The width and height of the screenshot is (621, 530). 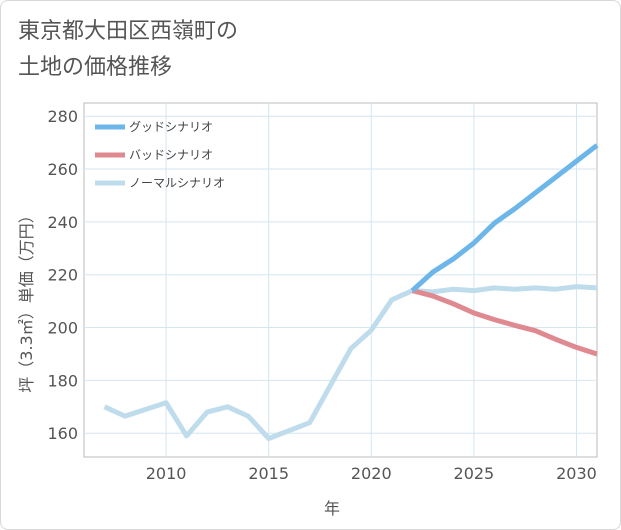 What do you see at coordinates (171, 155) in the screenshot?
I see `legend-label: バッドシナリオ` at bounding box center [171, 155].